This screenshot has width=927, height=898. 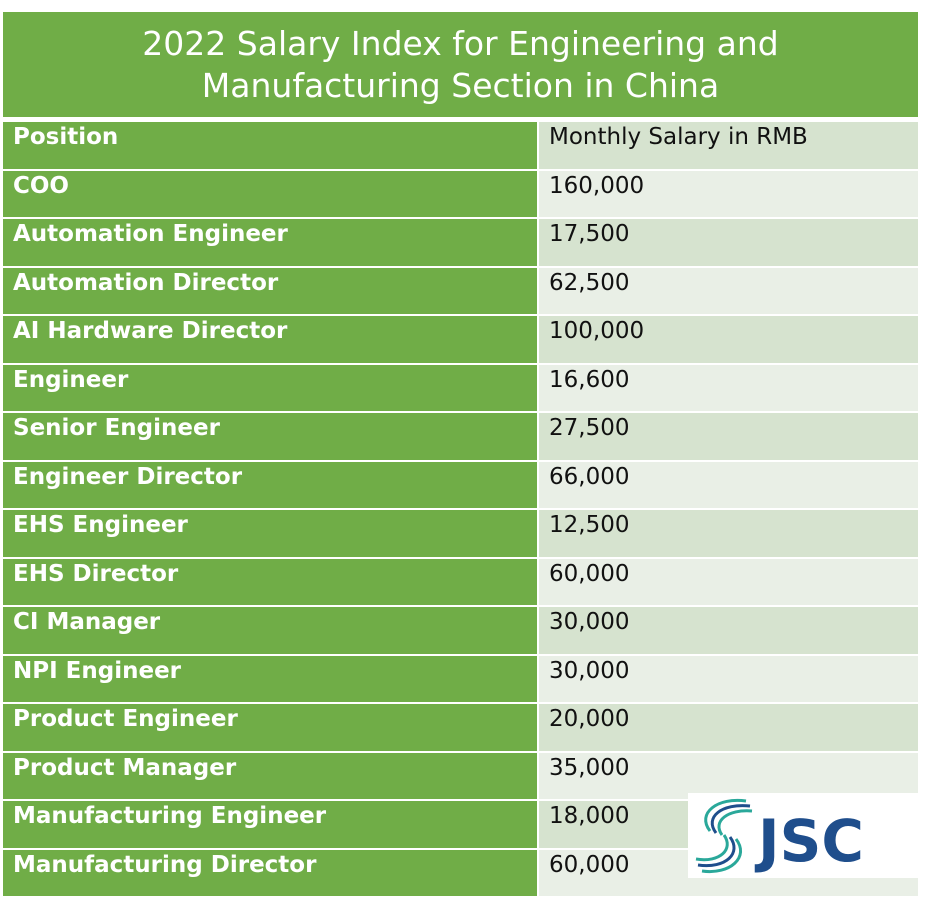 What do you see at coordinates (728, 290) in the screenshot?
I see `salary-cell: 62,500` at bounding box center [728, 290].